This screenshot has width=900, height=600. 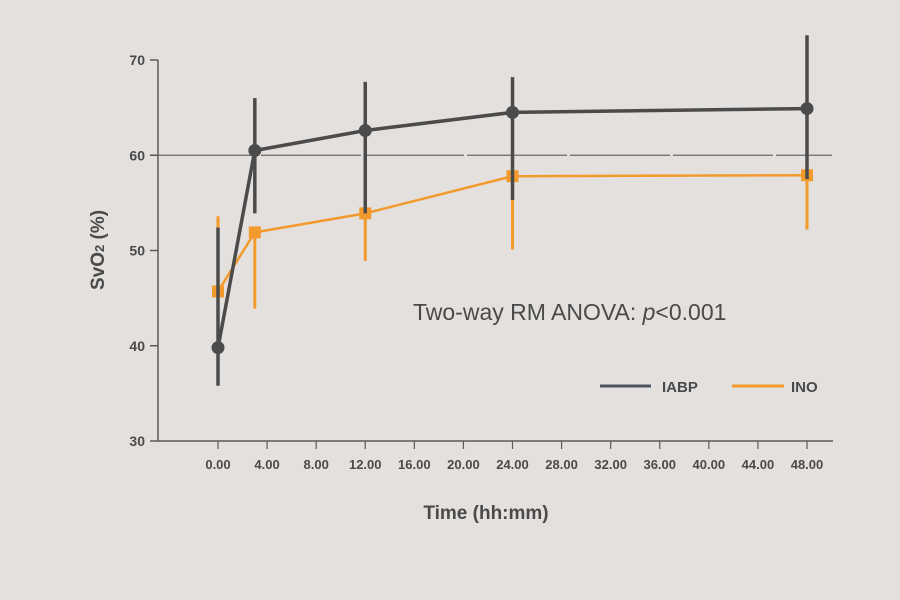 What do you see at coordinates (512, 464) in the screenshot?
I see `x-tick-label: 24.00` at bounding box center [512, 464].